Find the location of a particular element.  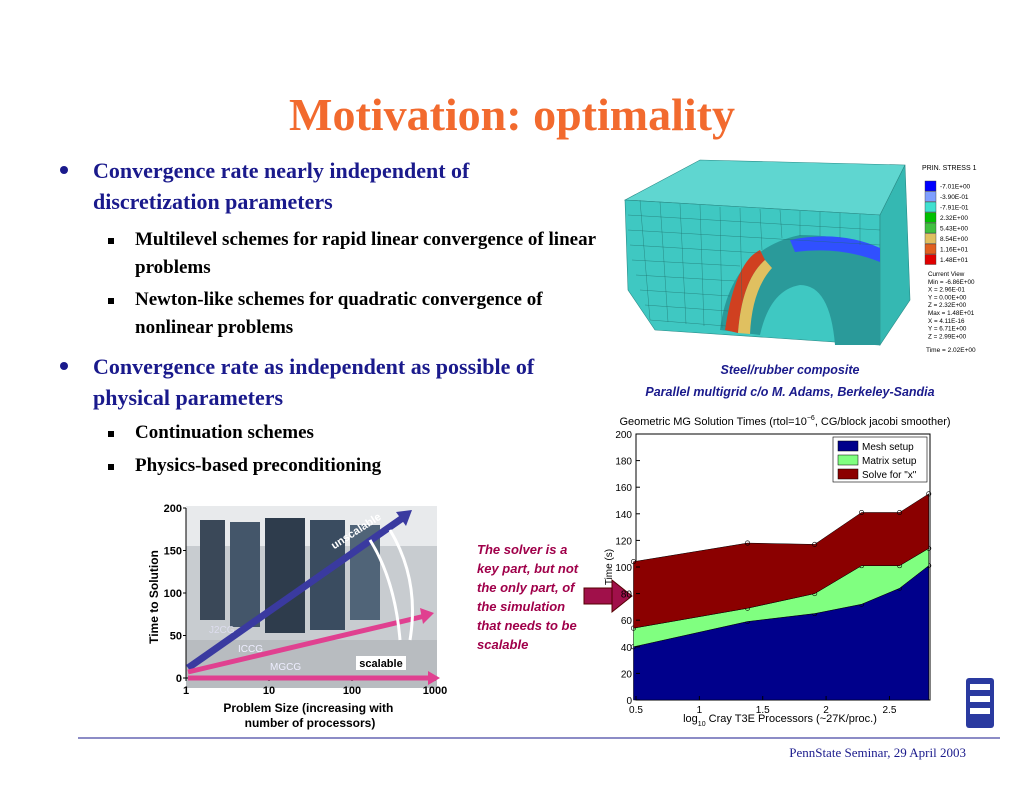

x-tick-label: 2.5 is located at coordinates (889, 710).